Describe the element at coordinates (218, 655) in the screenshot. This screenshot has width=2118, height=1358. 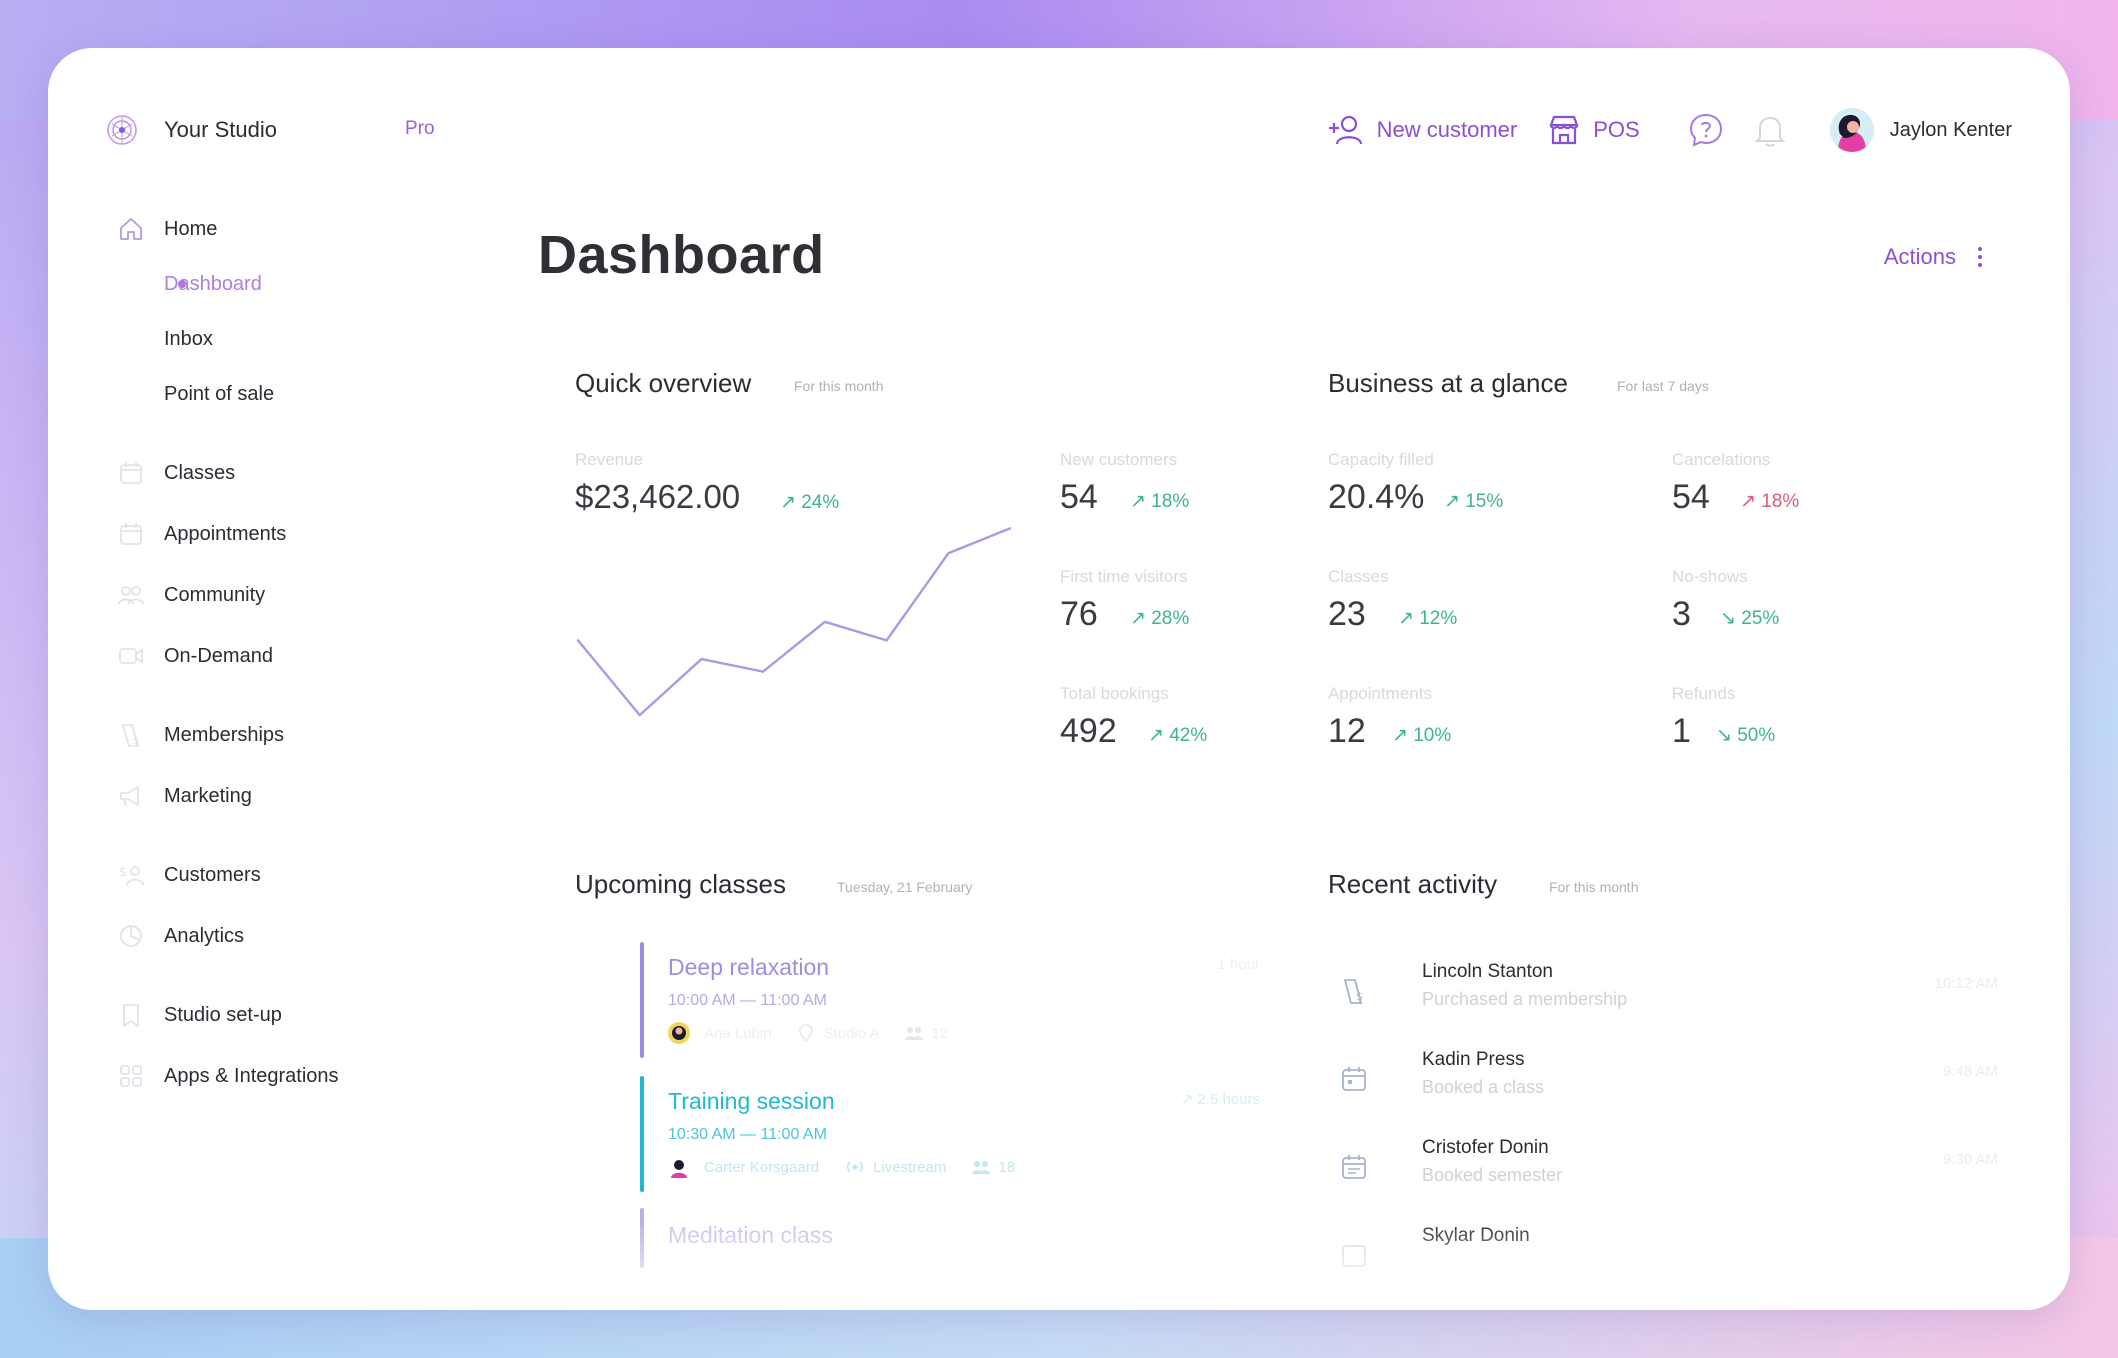
I see `sidebar-item-label: On-Demand` at that location.